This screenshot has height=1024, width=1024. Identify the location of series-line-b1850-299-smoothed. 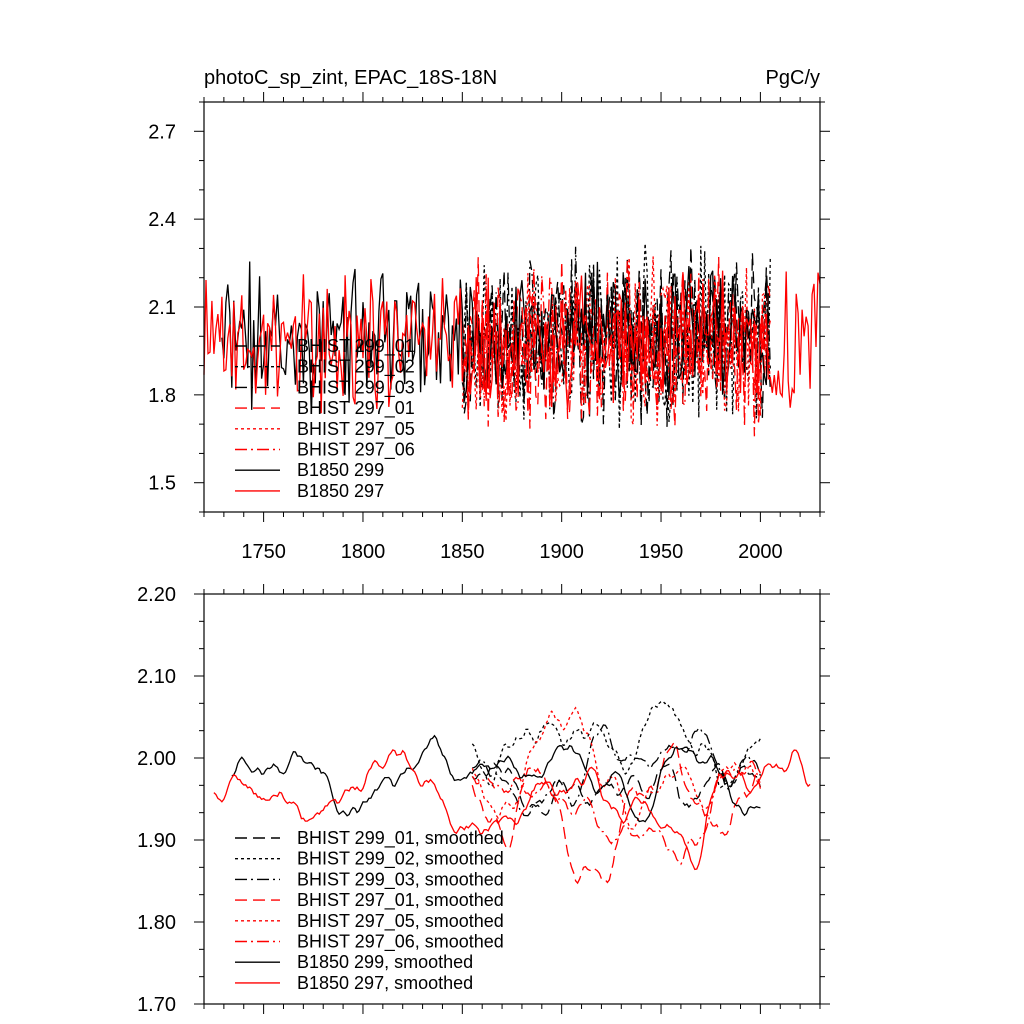
(496, 778).